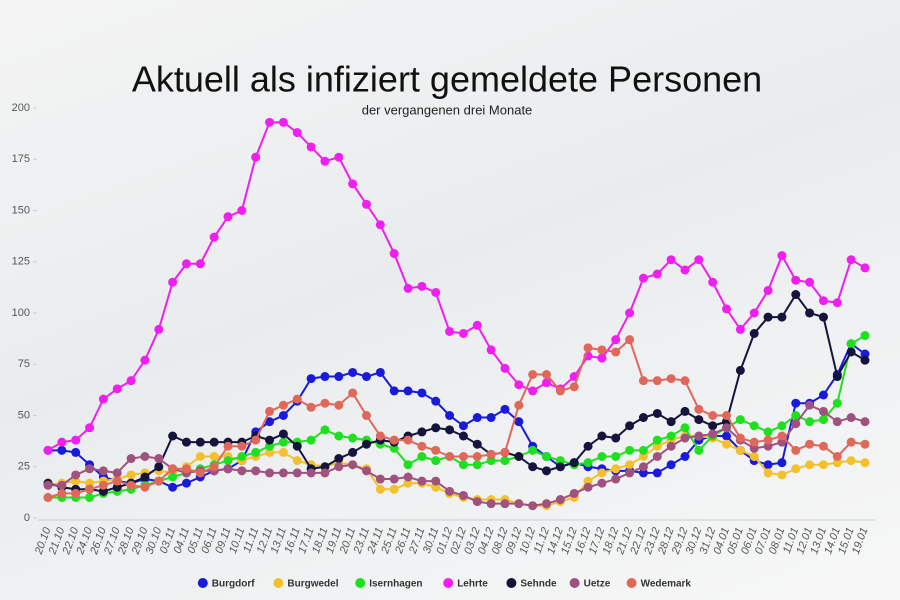  What do you see at coordinates (27, 518) in the screenshot?
I see `y-tick-label: 0` at bounding box center [27, 518].